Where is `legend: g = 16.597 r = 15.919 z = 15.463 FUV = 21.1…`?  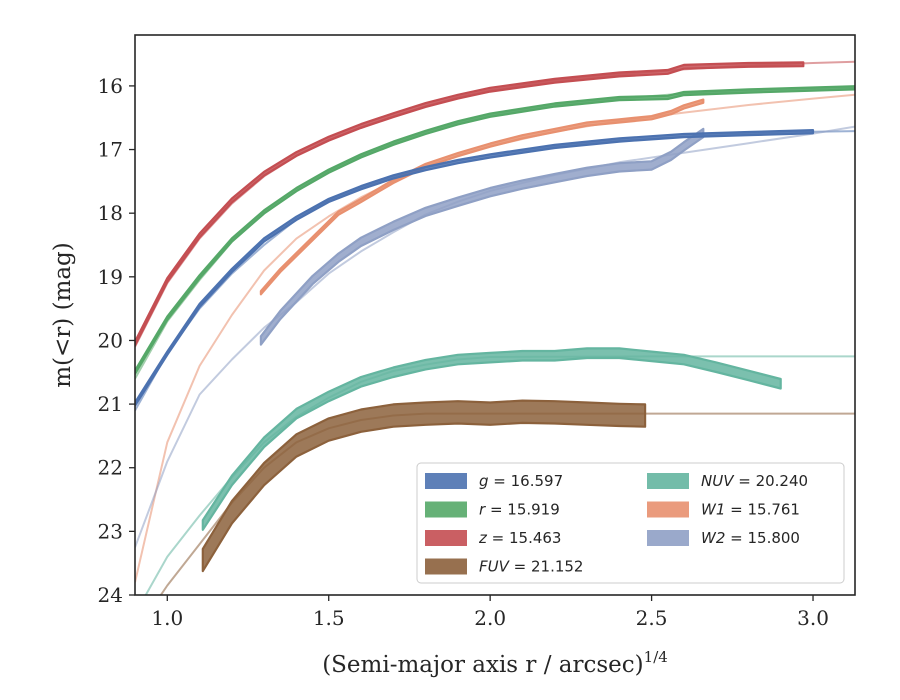
legend: g = 16.597 r = 15.919 z = 15.463 FUV = 21.1… is located at coordinates (630, 523).